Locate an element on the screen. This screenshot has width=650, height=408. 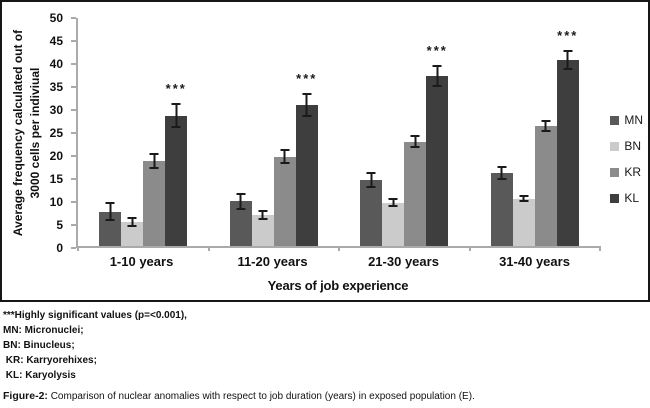
legend-label: KR is located at coordinates (632, 172).